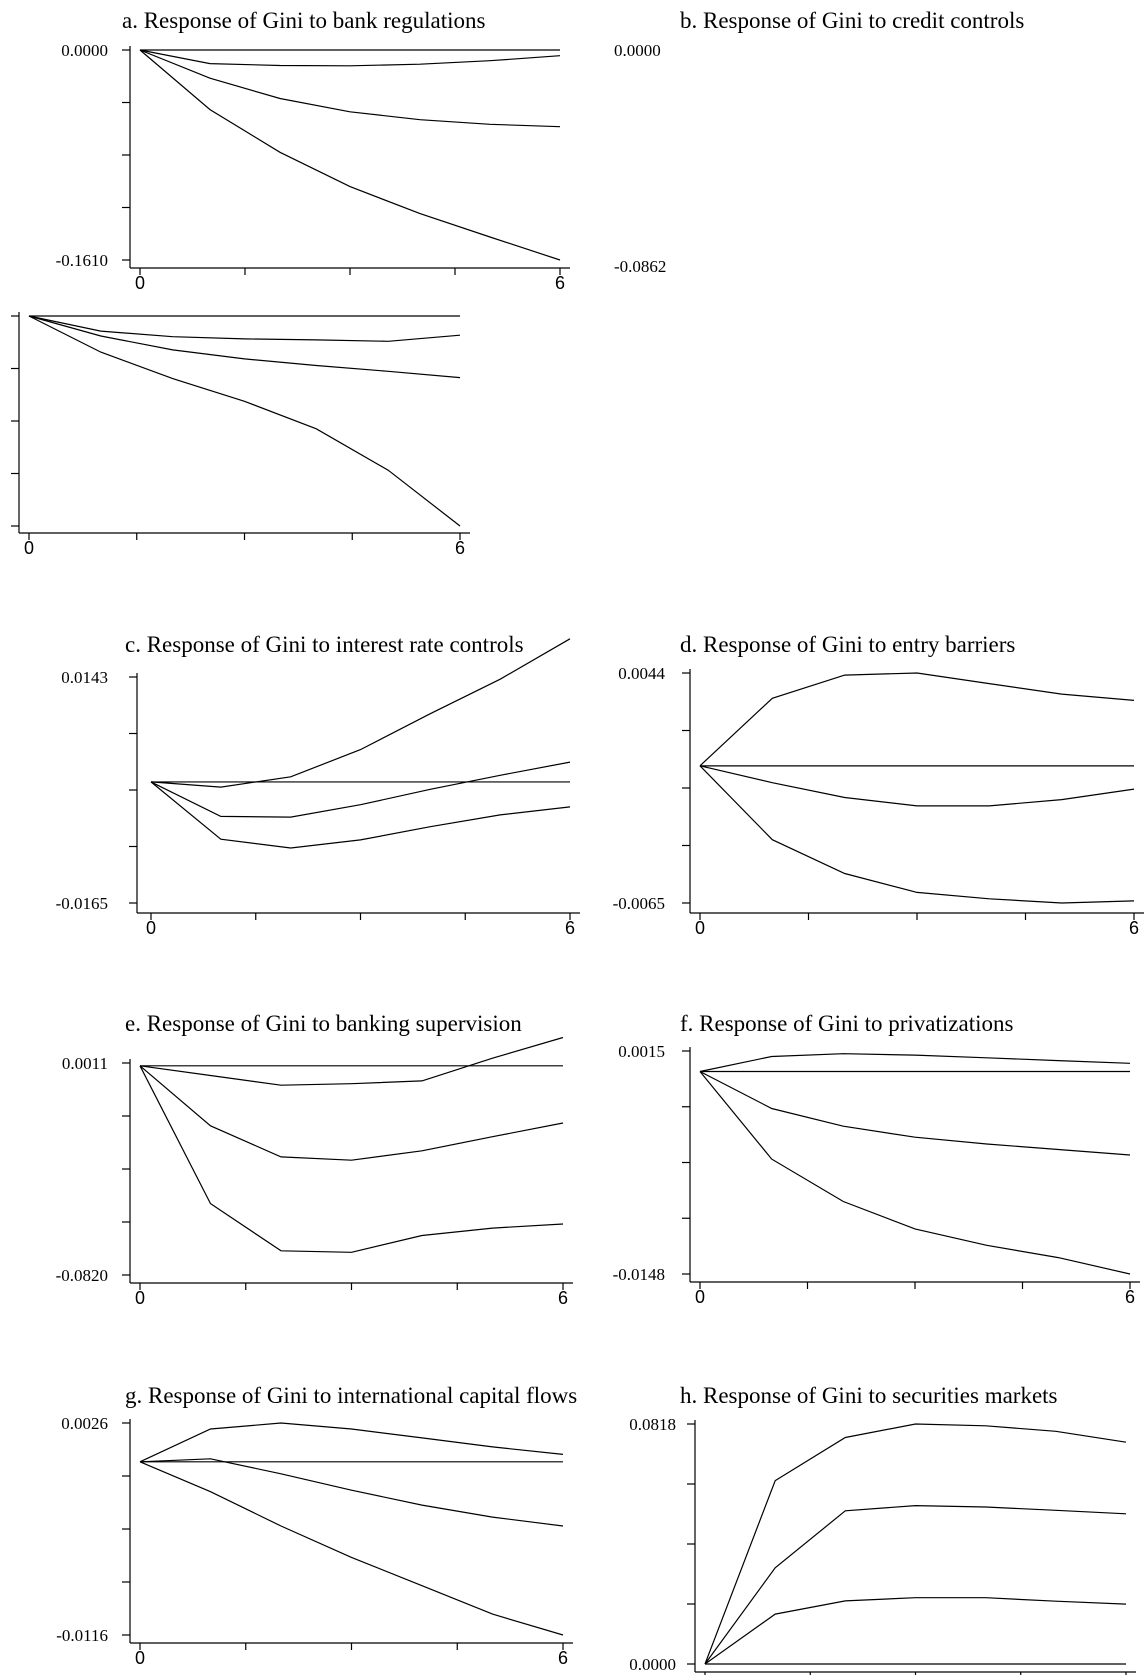 The height and width of the screenshot is (1675, 1148). What do you see at coordinates (847, 644) in the screenshot?
I see `panel-title-d: d. Response of Gini to entry barriers` at bounding box center [847, 644].